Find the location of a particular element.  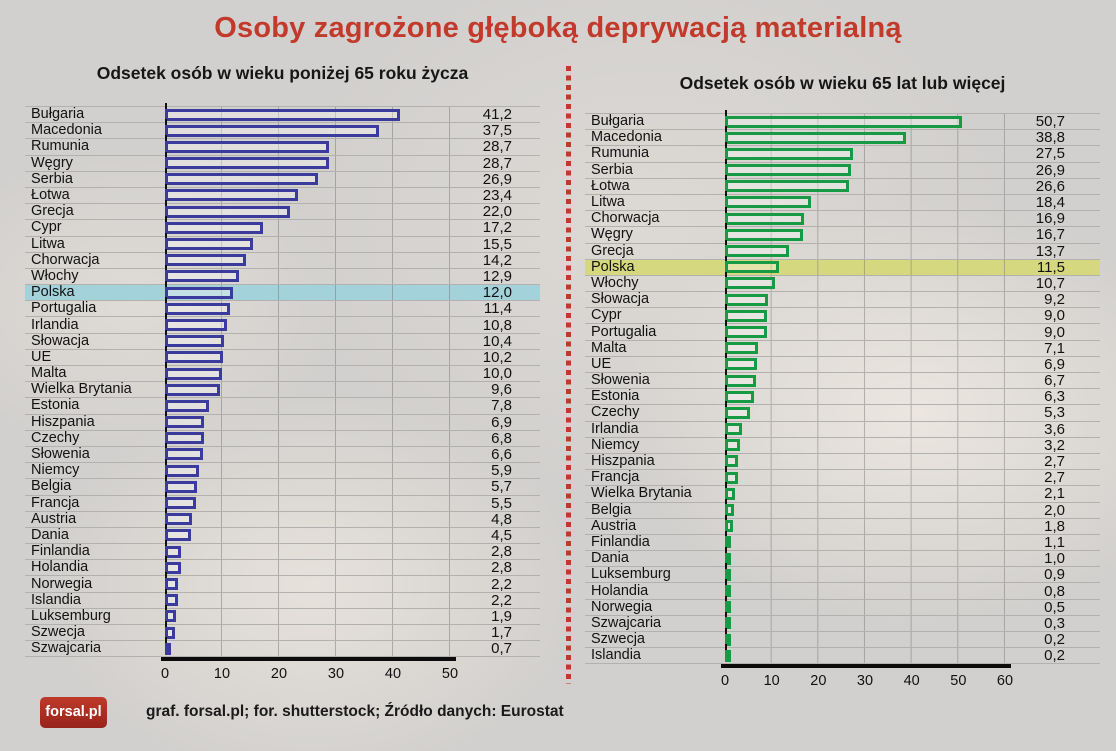

value-label: 2,8 is located at coordinates (501, 552).